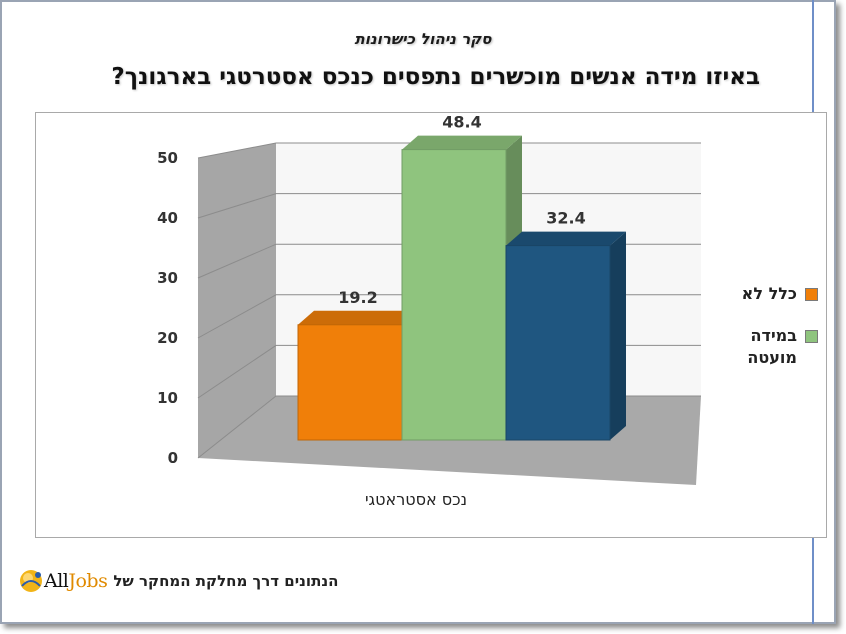  I want to click on data-label-1: 48.4, so click(461, 122).